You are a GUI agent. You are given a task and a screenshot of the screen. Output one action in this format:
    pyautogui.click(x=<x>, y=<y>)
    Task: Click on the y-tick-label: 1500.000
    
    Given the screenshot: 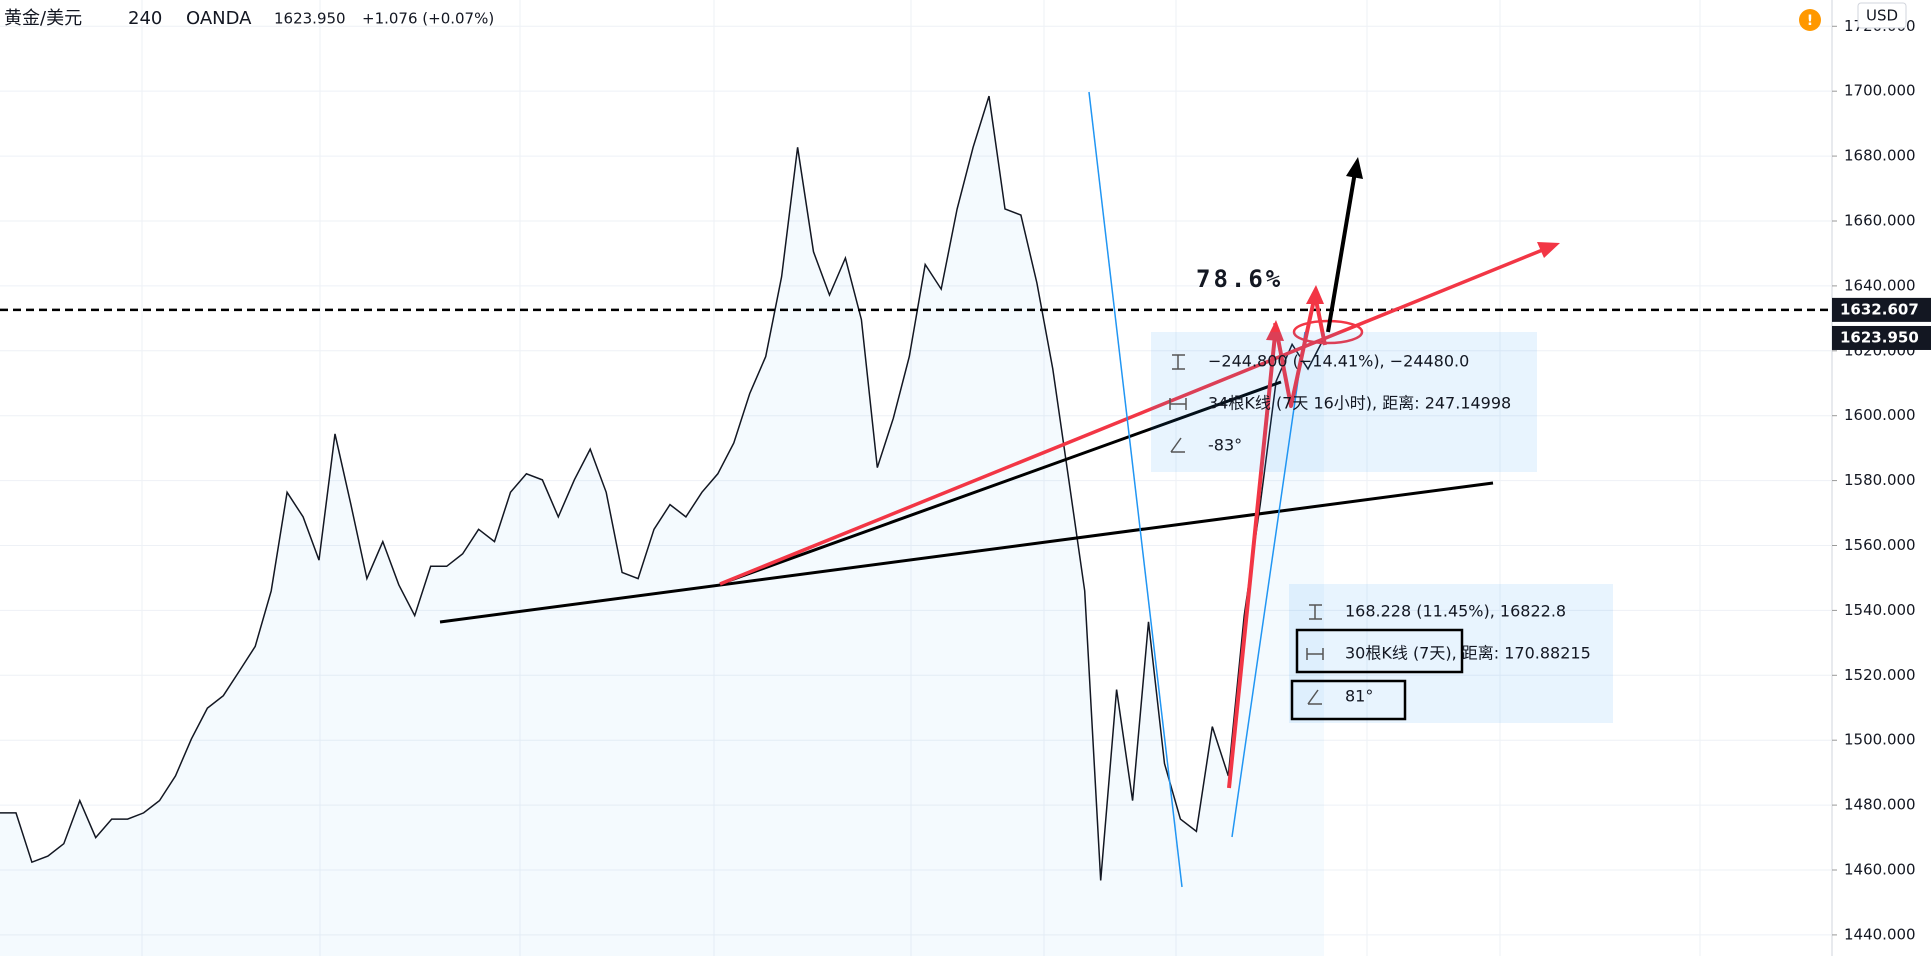 What is the action you would take?
    pyautogui.click(x=1880, y=740)
    